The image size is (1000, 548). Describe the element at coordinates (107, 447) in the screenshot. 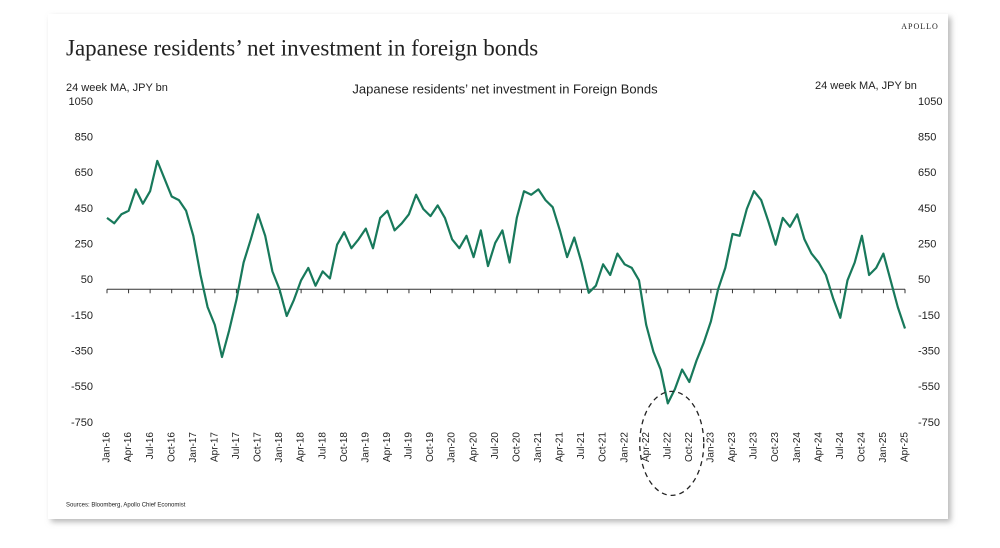

I see `x-tick-label: Jan-16` at that location.